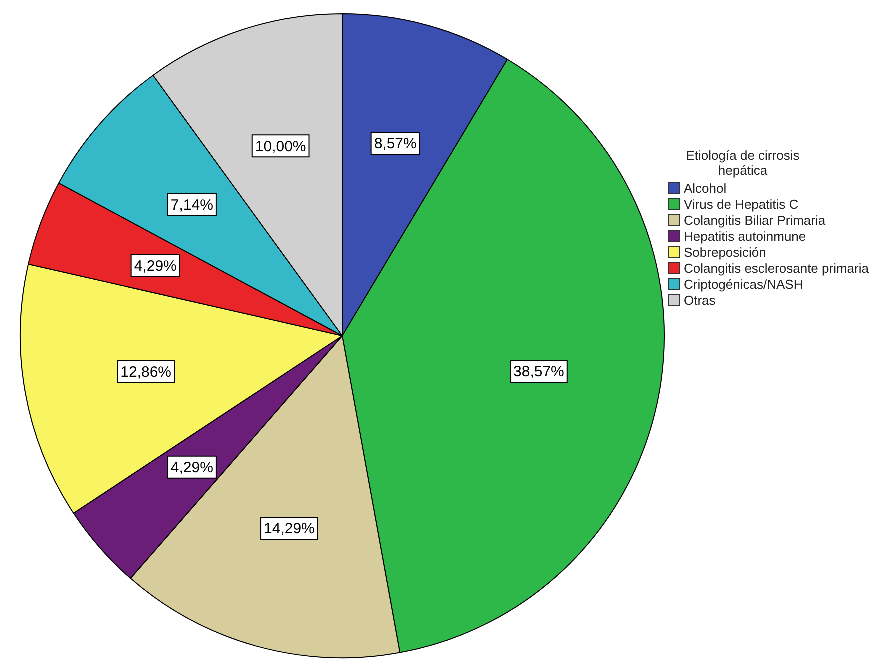 This screenshot has width=893, height=672. I want to click on data-label: 38,57%, so click(539, 372).